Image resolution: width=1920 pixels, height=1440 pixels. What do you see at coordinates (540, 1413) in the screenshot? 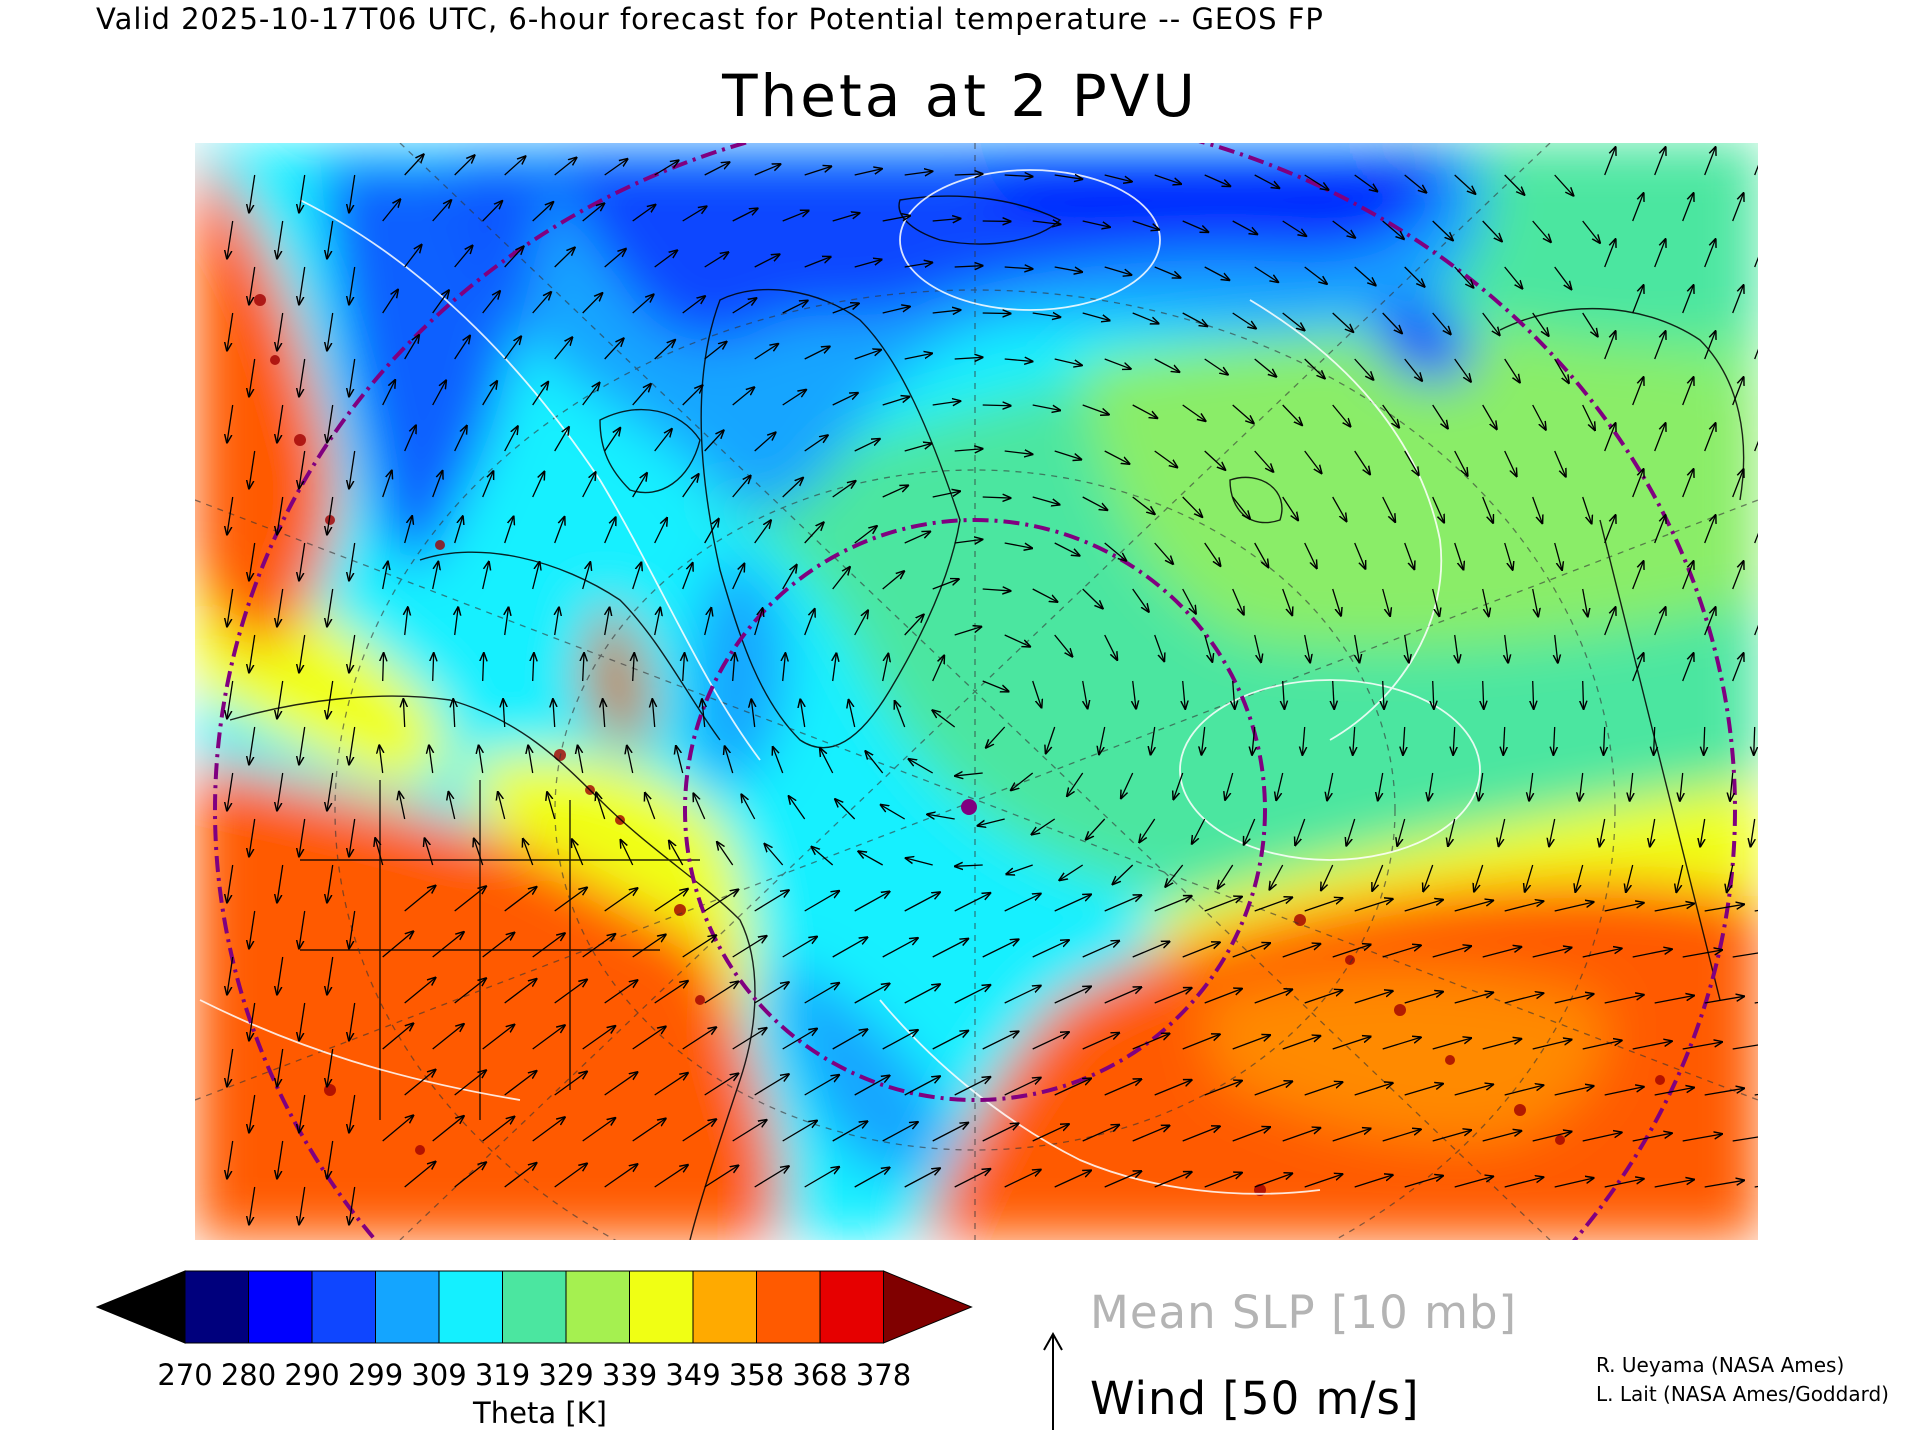
I see `colorbar-label: Theta [K]` at bounding box center [540, 1413].